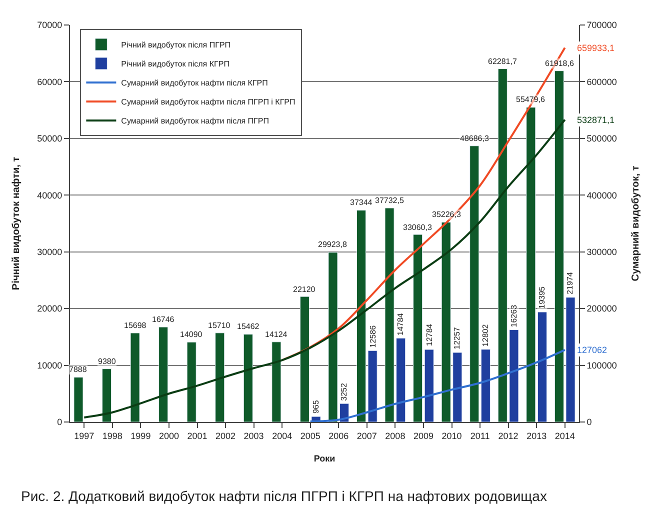  Describe the element at coordinates (508, 435) in the screenshot. I see `x-tick-label: 2012` at that location.